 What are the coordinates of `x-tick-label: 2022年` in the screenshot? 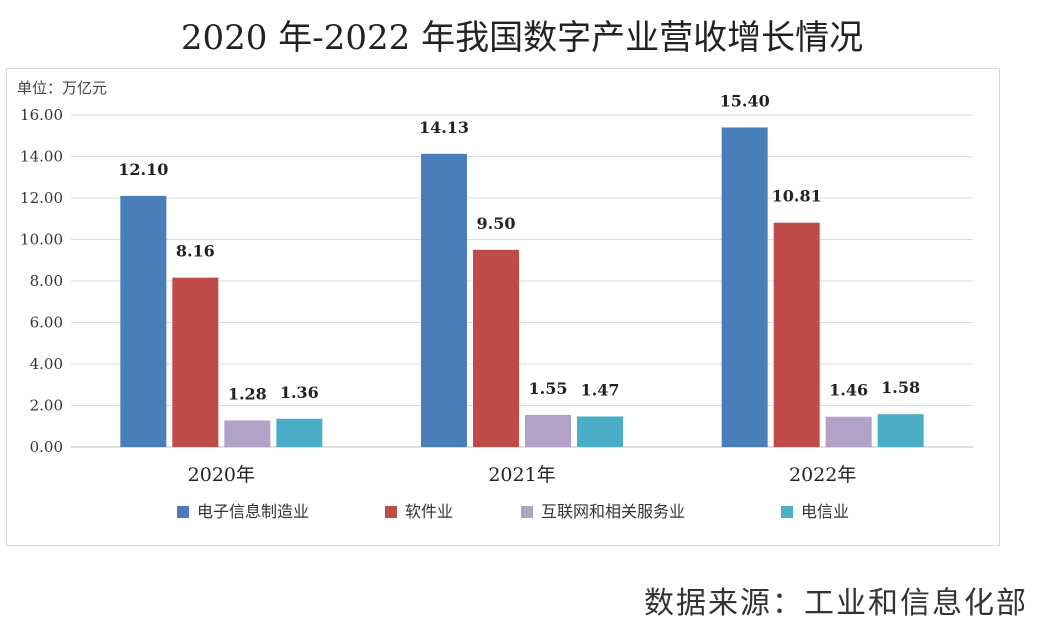 It's located at (822, 475).